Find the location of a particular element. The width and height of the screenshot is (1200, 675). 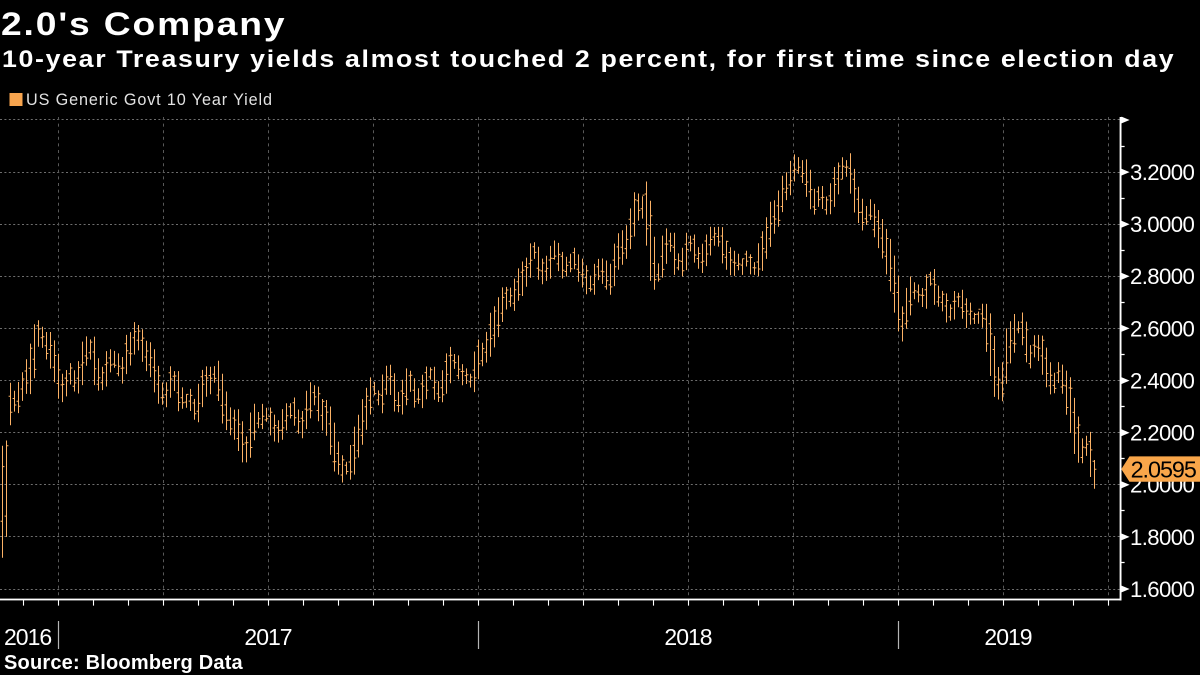

svg-text: 3.0000 is located at coordinates (1162, 224).